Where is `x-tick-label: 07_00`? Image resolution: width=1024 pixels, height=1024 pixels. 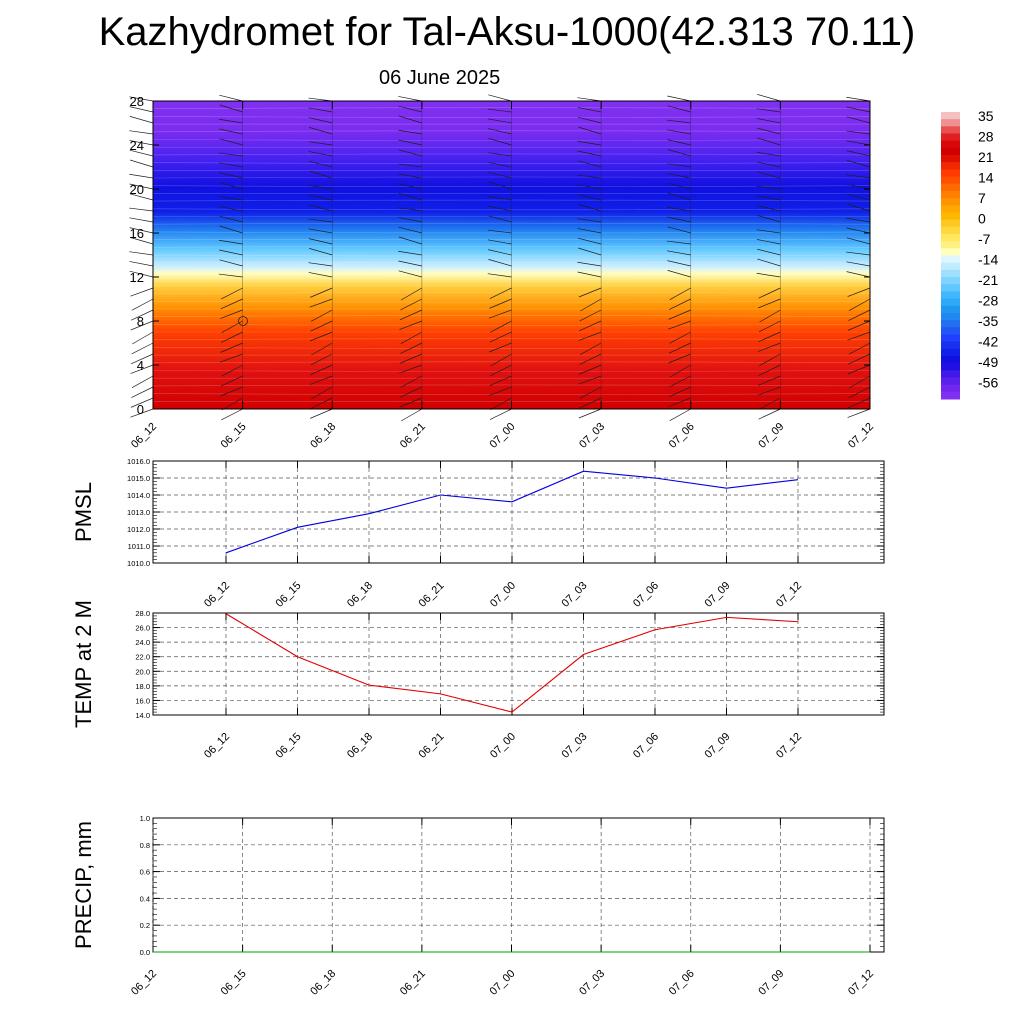 x-tick-label: 07_00 is located at coordinates (503, 746).